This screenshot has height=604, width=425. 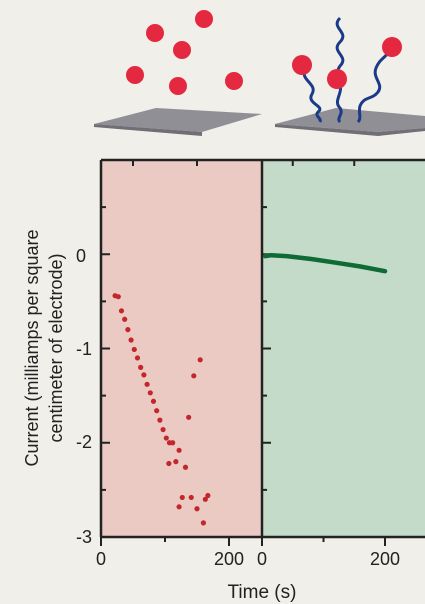 What do you see at coordinates (350, 130) in the screenshot?
I see `right-electrode-edge` at bounding box center [350, 130].